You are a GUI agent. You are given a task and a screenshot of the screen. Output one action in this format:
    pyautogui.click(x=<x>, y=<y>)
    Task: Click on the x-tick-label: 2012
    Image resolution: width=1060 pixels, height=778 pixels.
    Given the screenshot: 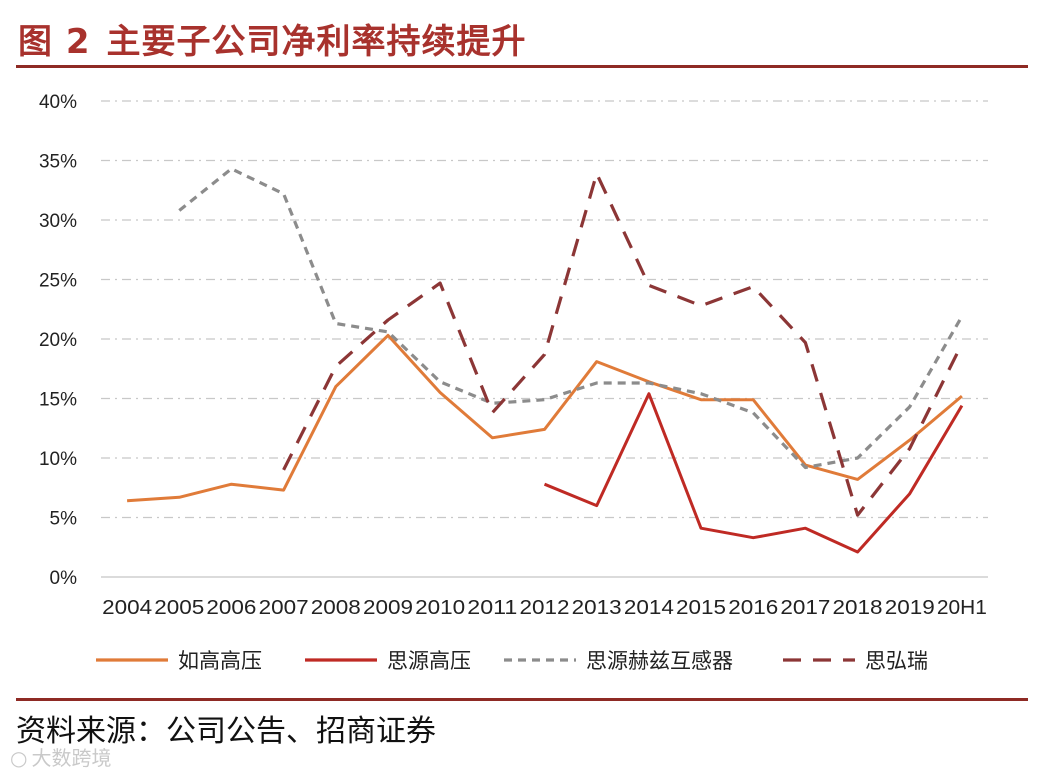 What is the action you would take?
    pyautogui.click(x=545, y=608)
    